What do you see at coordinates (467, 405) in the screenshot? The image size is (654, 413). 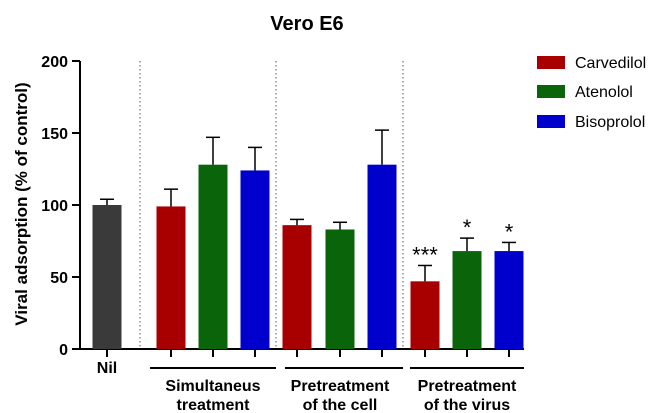 I see `x-group-label: of the virus` at bounding box center [467, 405].